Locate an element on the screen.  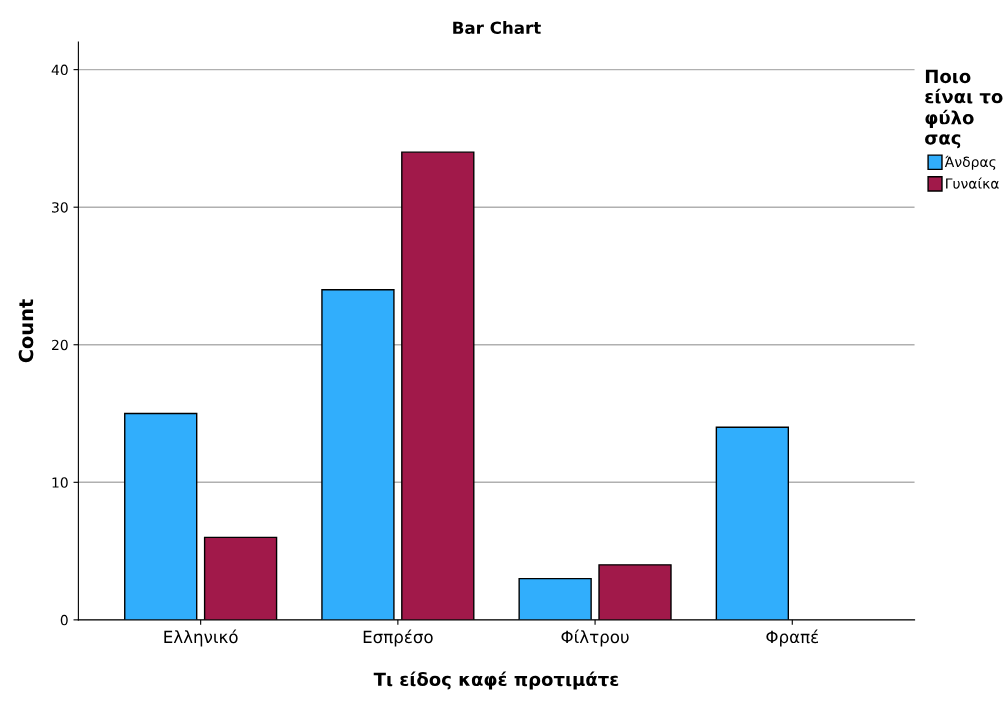
y-tick-label: 40 is located at coordinates (59, 70).